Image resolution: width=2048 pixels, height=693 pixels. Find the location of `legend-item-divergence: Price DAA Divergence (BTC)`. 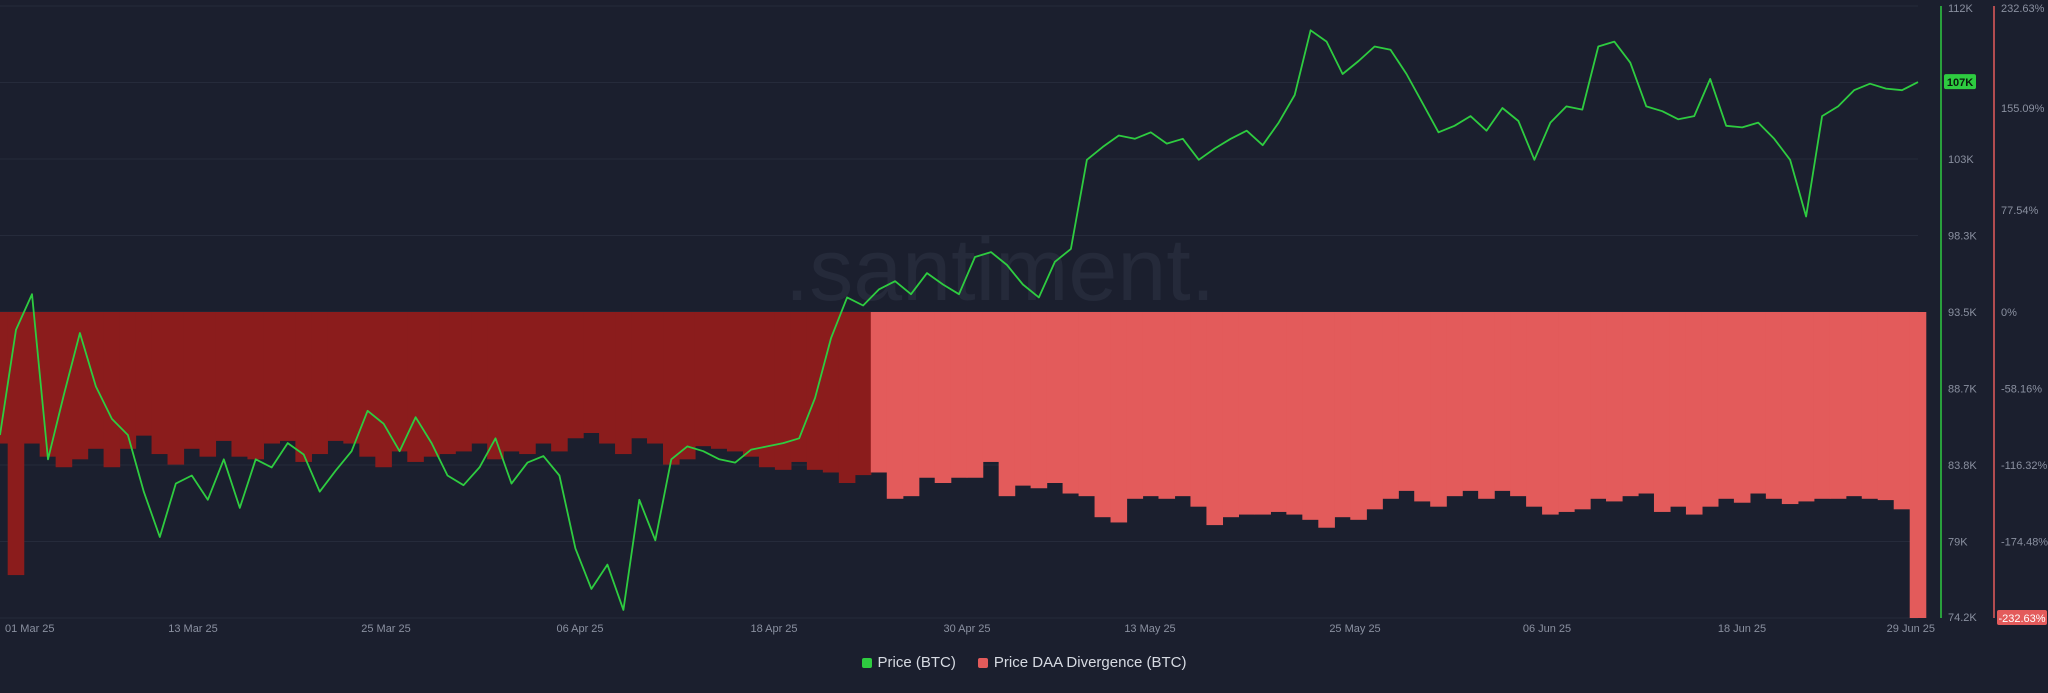

legend-item-divergence: Price DAA Divergence (BTC) is located at coordinates (1082, 662).